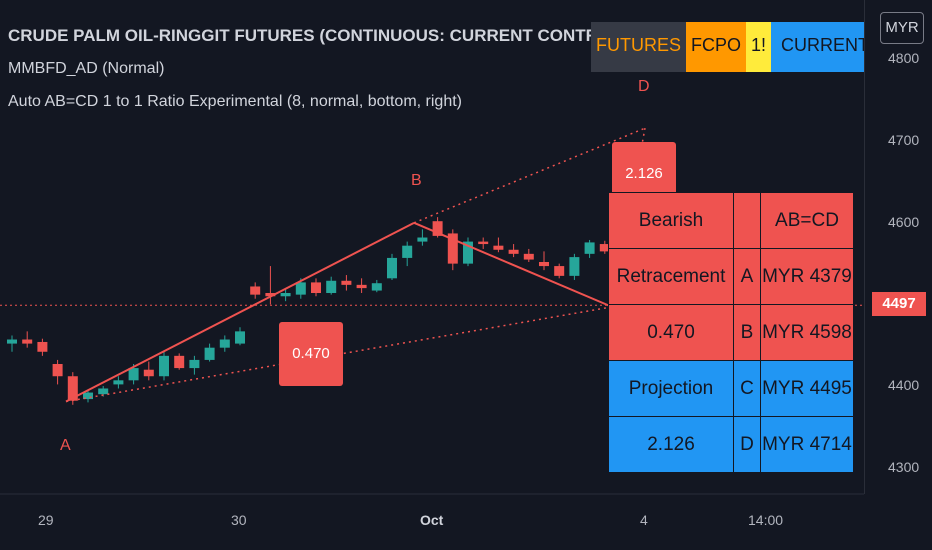 The height and width of the screenshot is (550, 932). Describe the element at coordinates (807, 444) in the screenshot. I see `table-cell: MYR 4714` at that location.